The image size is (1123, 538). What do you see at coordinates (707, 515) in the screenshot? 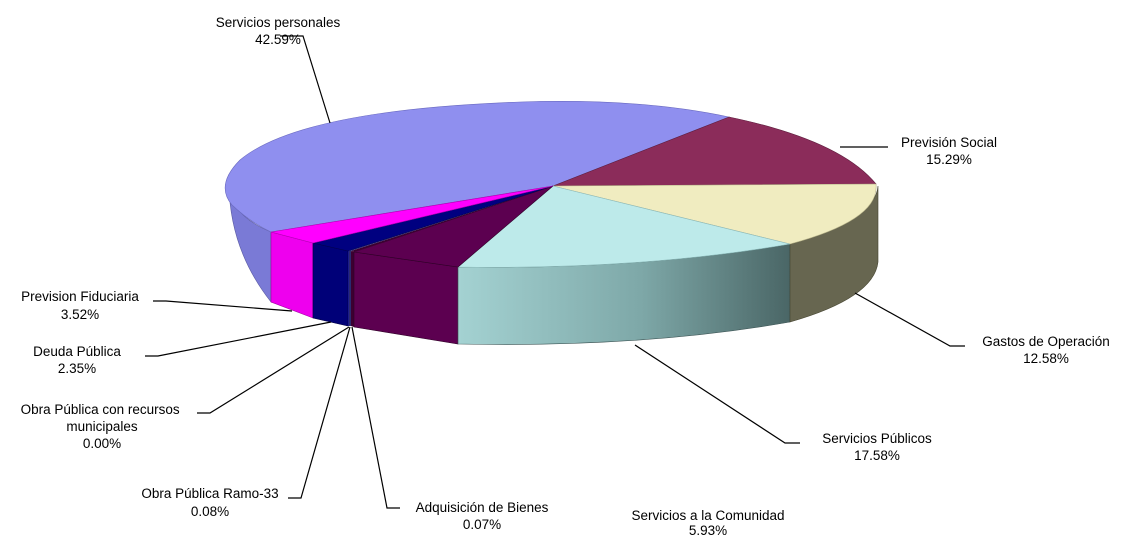
I see `label-servicios-comunidad: Servicios a la Comunidad` at bounding box center [707, 515].